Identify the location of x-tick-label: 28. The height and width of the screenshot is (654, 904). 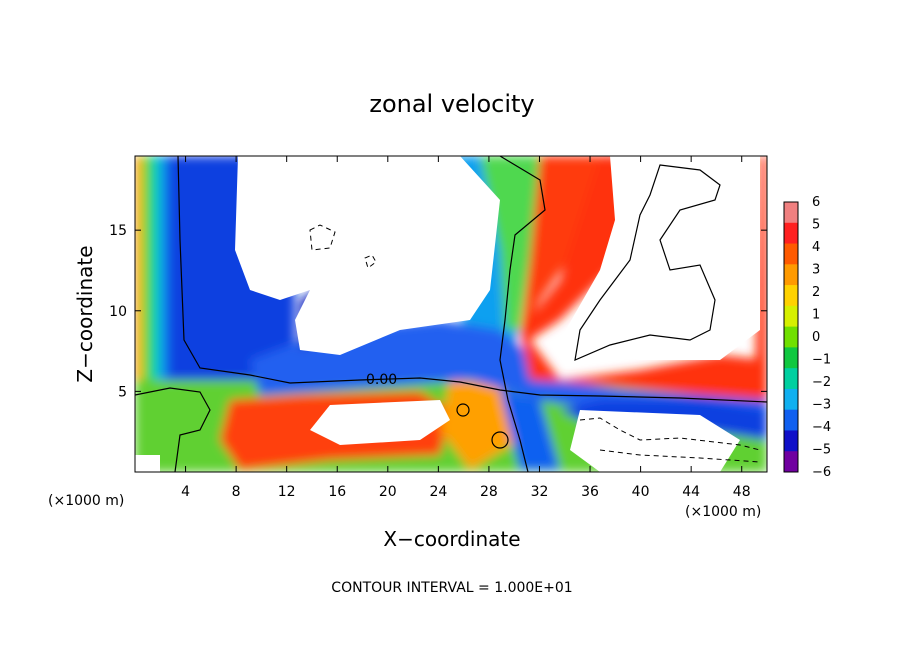
(489, 492).